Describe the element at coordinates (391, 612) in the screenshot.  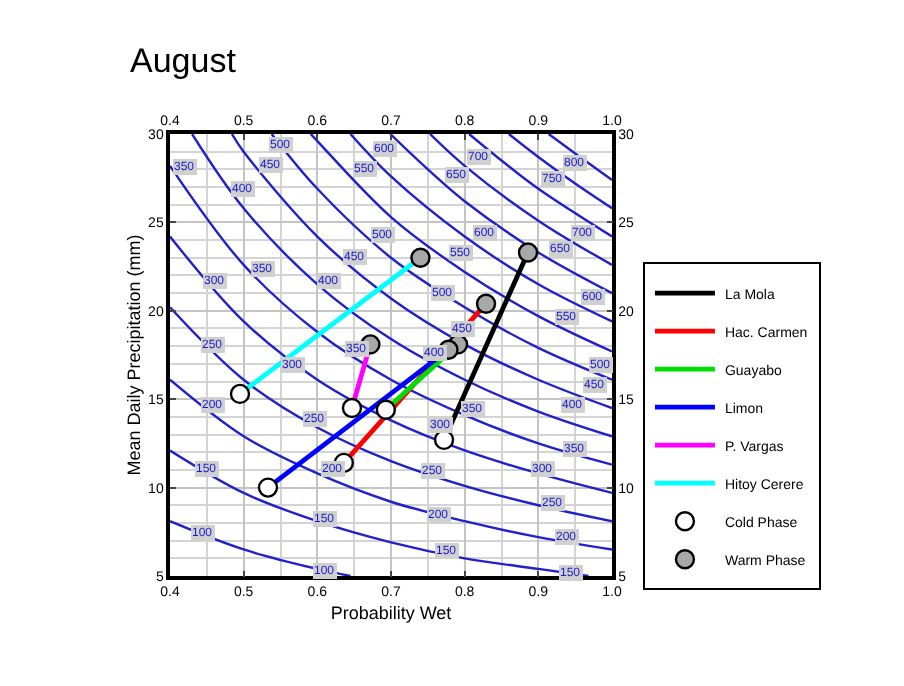
I see `x-axis-title: Probability Wet` at that location.